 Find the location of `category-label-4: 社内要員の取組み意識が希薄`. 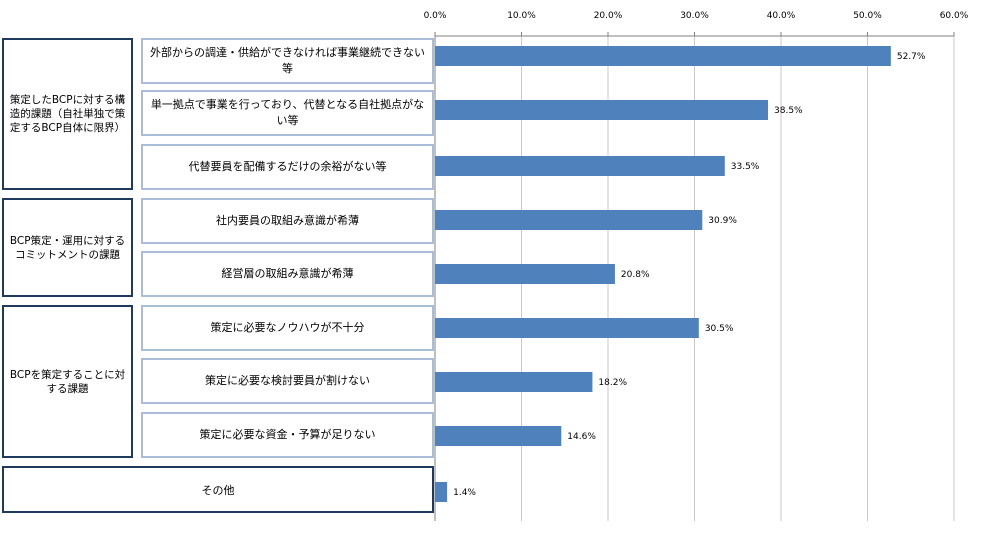

category-label-4: 社内要員の取組み意識が希薄 is located at coordinates (287, 221).